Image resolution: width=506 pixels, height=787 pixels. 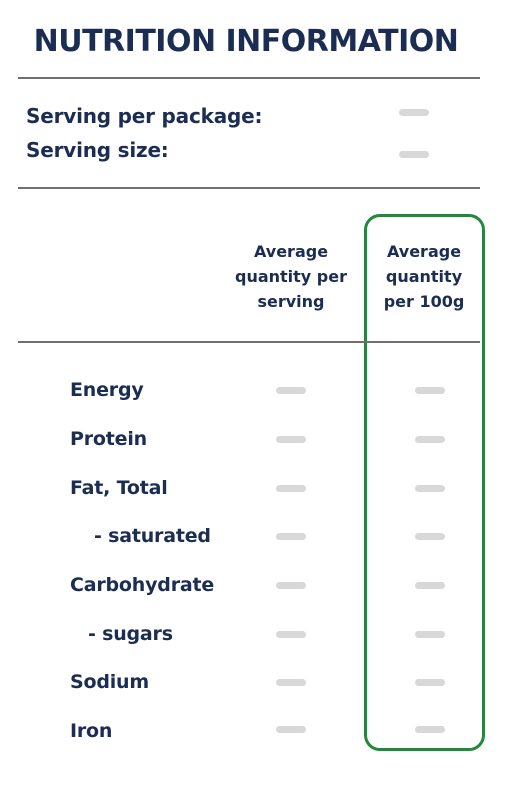 I want to click on nutrient-label-iron: Iron, so click(x=91, y=731).